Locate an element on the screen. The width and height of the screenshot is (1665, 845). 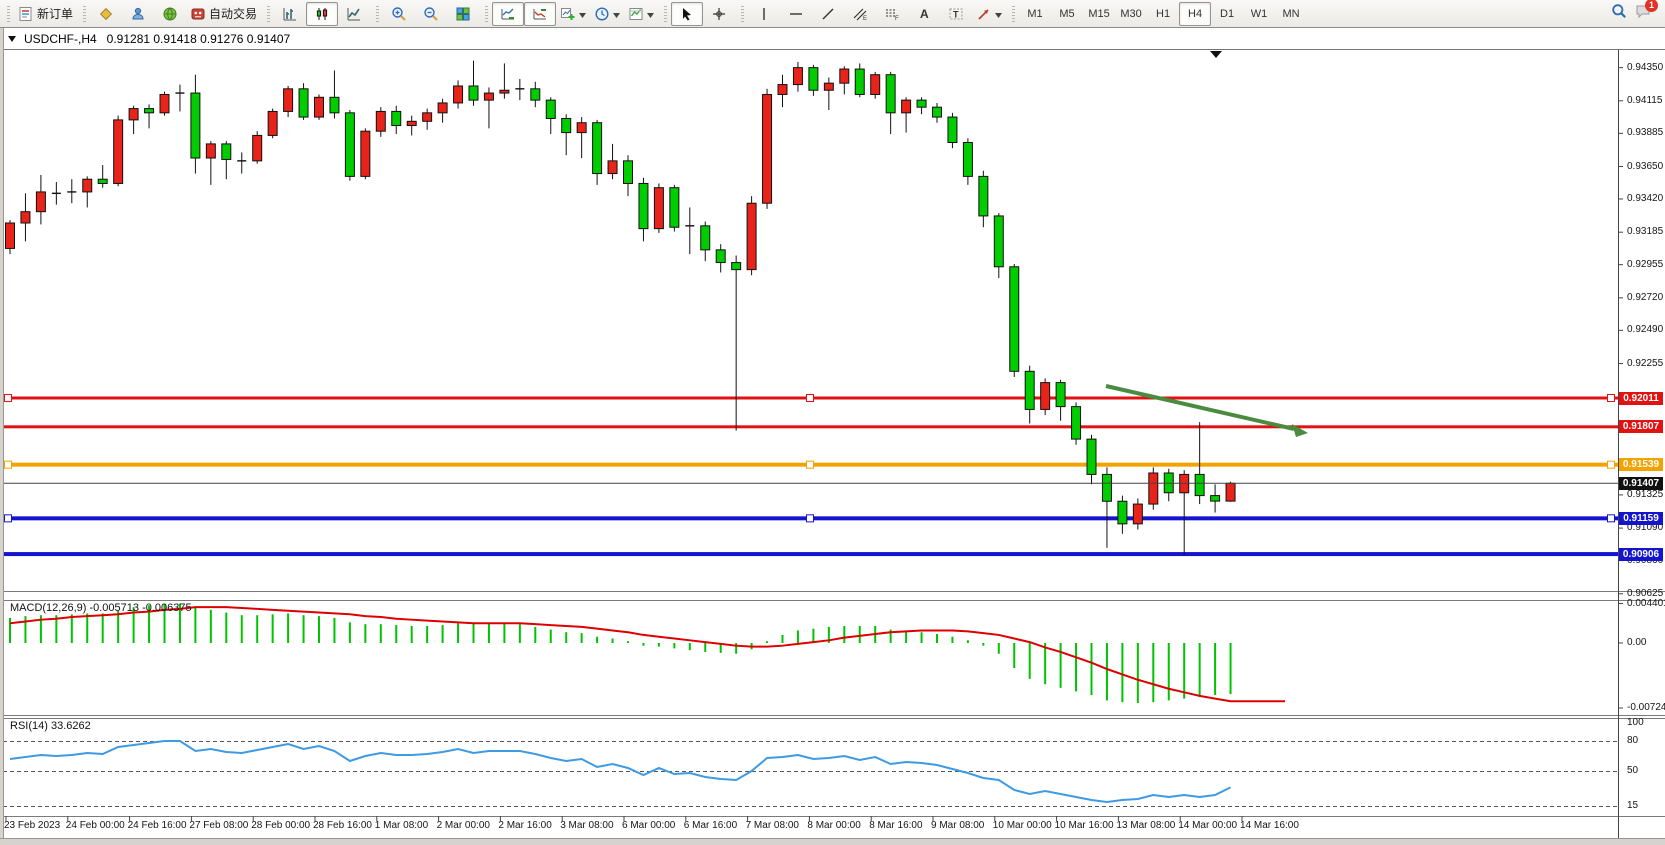
period-button is located at coordinates (607, 14).